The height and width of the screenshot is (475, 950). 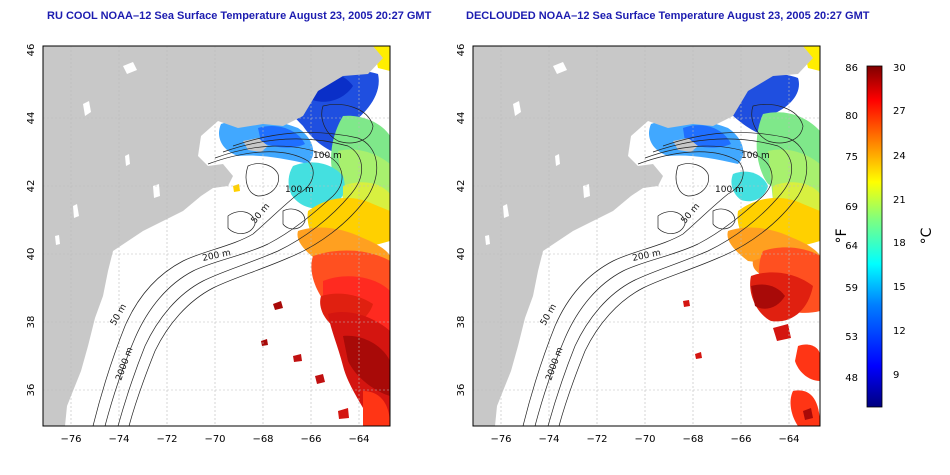 What do you see at coordinates (899, 287) in the screenshot?
I see `celsius-tick: 15` at bounding box center [899, 287].